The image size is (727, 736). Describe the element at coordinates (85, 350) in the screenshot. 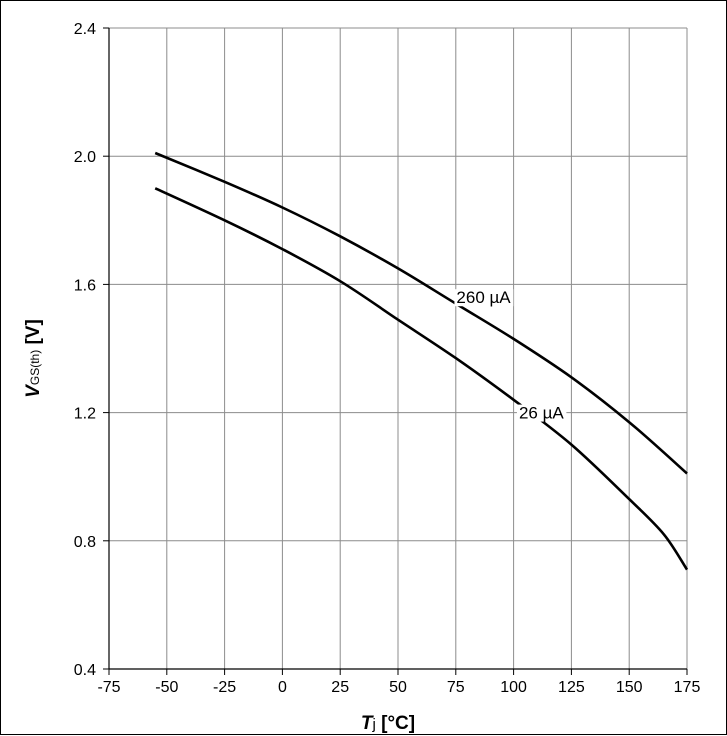

I see `y-tick-labels: 0.4 0.8 1.2 1.6 2.0 2.4` at that location.